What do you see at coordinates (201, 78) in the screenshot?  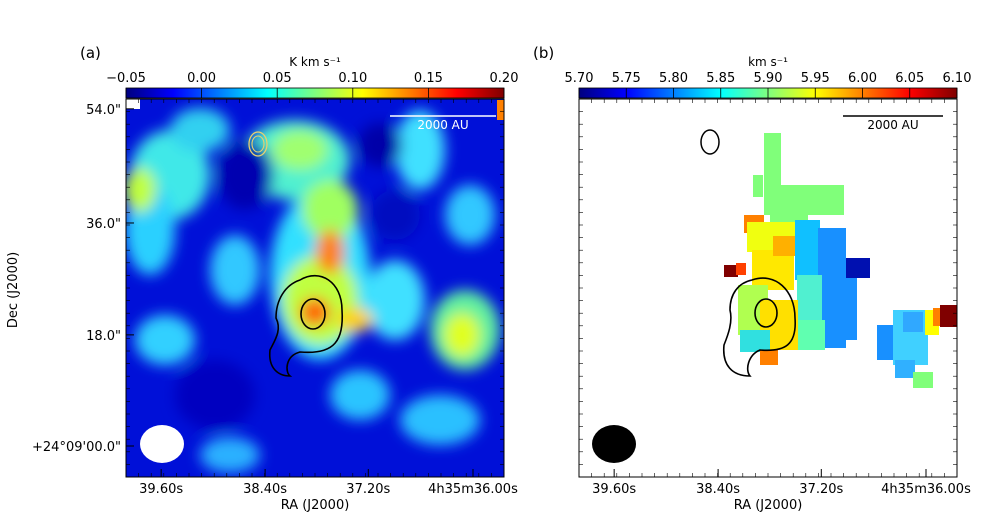 I see `colorbar-tick-label: 0.00` at bounding box center [201, 78].